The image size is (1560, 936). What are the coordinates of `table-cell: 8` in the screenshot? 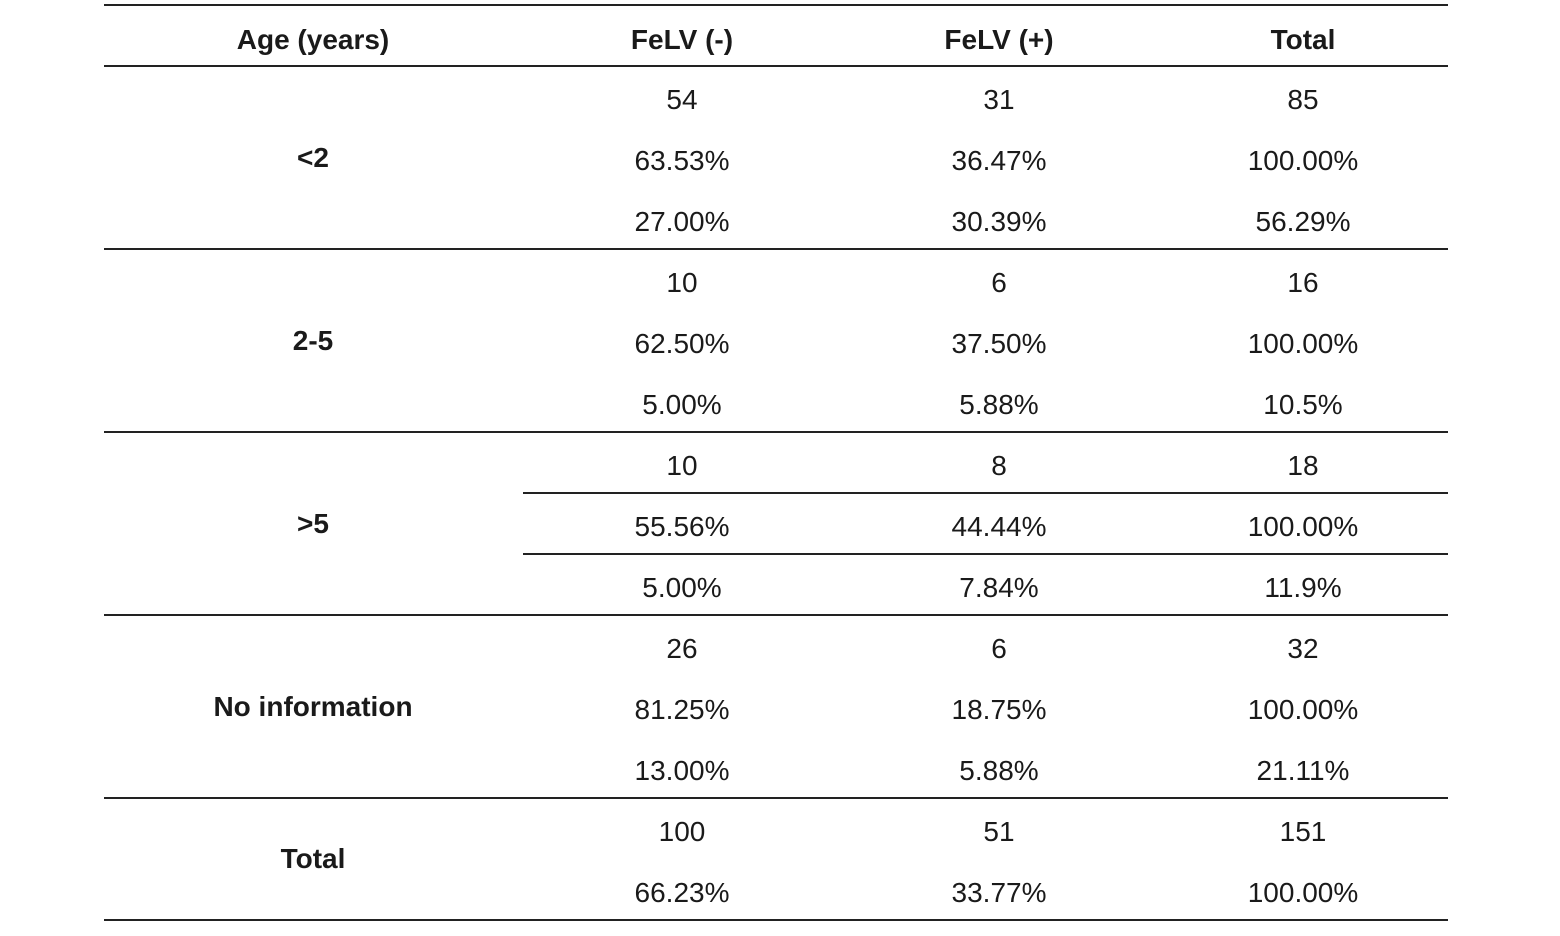 It's located at (999, 465).